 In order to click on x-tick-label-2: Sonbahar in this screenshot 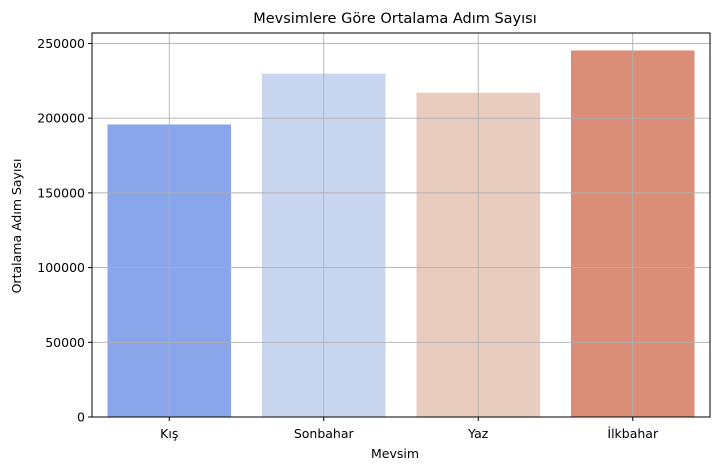, I will do `click(324, 433)`.